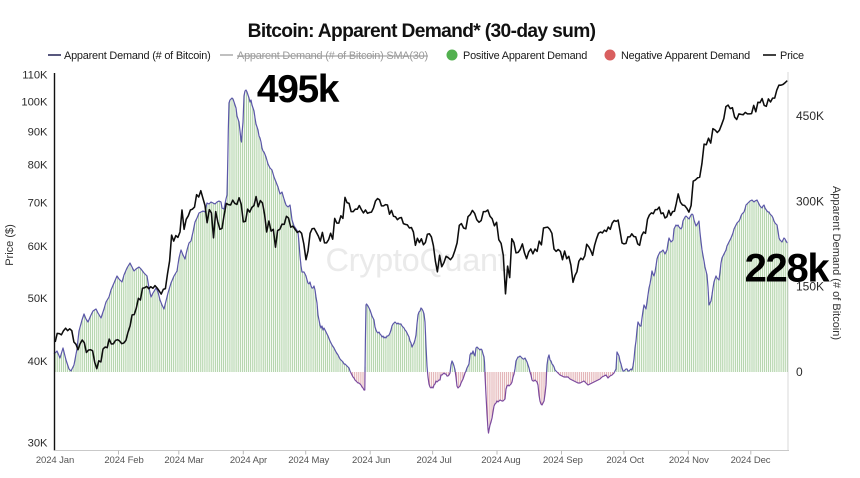  I want to click on svg-text: 70K, so click(38, 204).